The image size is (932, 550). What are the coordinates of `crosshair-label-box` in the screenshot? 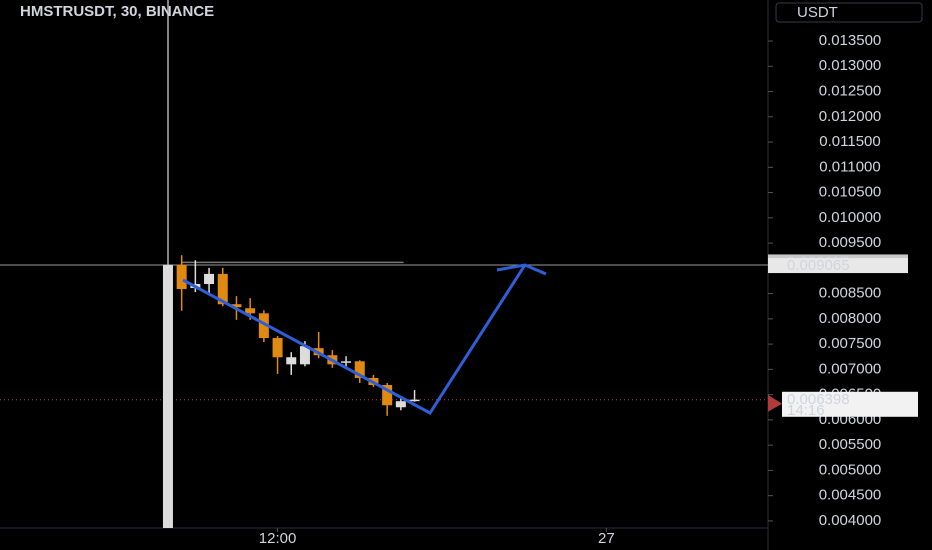 It's located at (838, 266).